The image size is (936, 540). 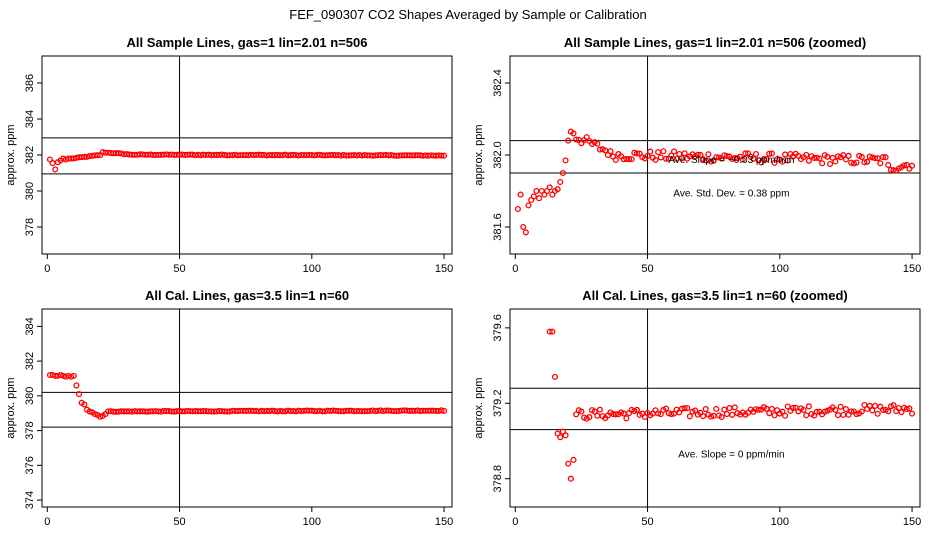 What do you see at coordinates (247, 295) in the screenshot?
I see `panel-title: All Cal. Lines, gas=3.5 lin=1 n=60` at bounding box center [247, 295].